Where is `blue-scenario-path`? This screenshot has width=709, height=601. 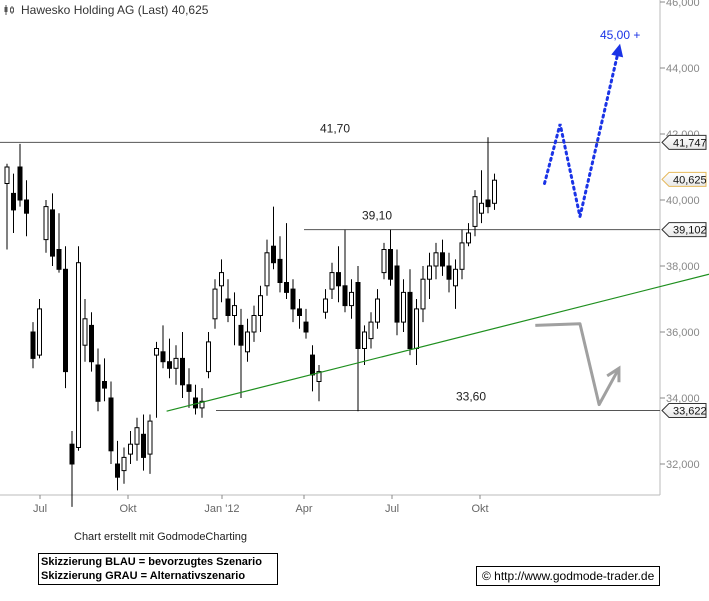 blue-scenario-path is located at coordinates (581, 133).